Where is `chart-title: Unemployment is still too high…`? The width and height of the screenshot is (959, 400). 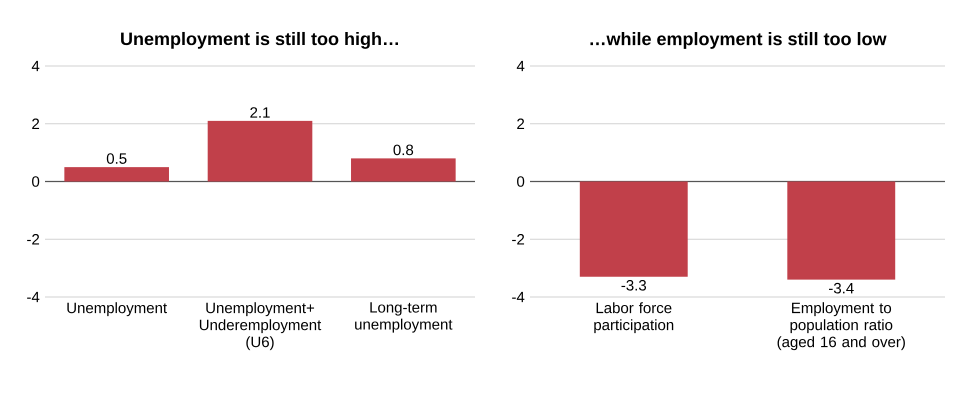 chart-title: Unemployment is still too high… is located at coordinates (259, 40).